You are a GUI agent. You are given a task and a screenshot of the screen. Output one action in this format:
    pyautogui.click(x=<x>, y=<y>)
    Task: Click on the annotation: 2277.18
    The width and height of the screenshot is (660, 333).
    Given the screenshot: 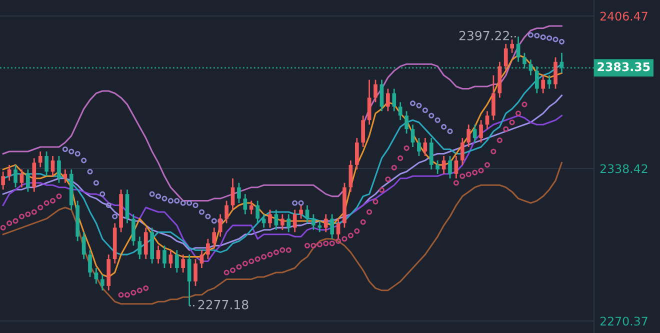 What is the action you would take?
    pyautogui.click(x=223, y=305)
    